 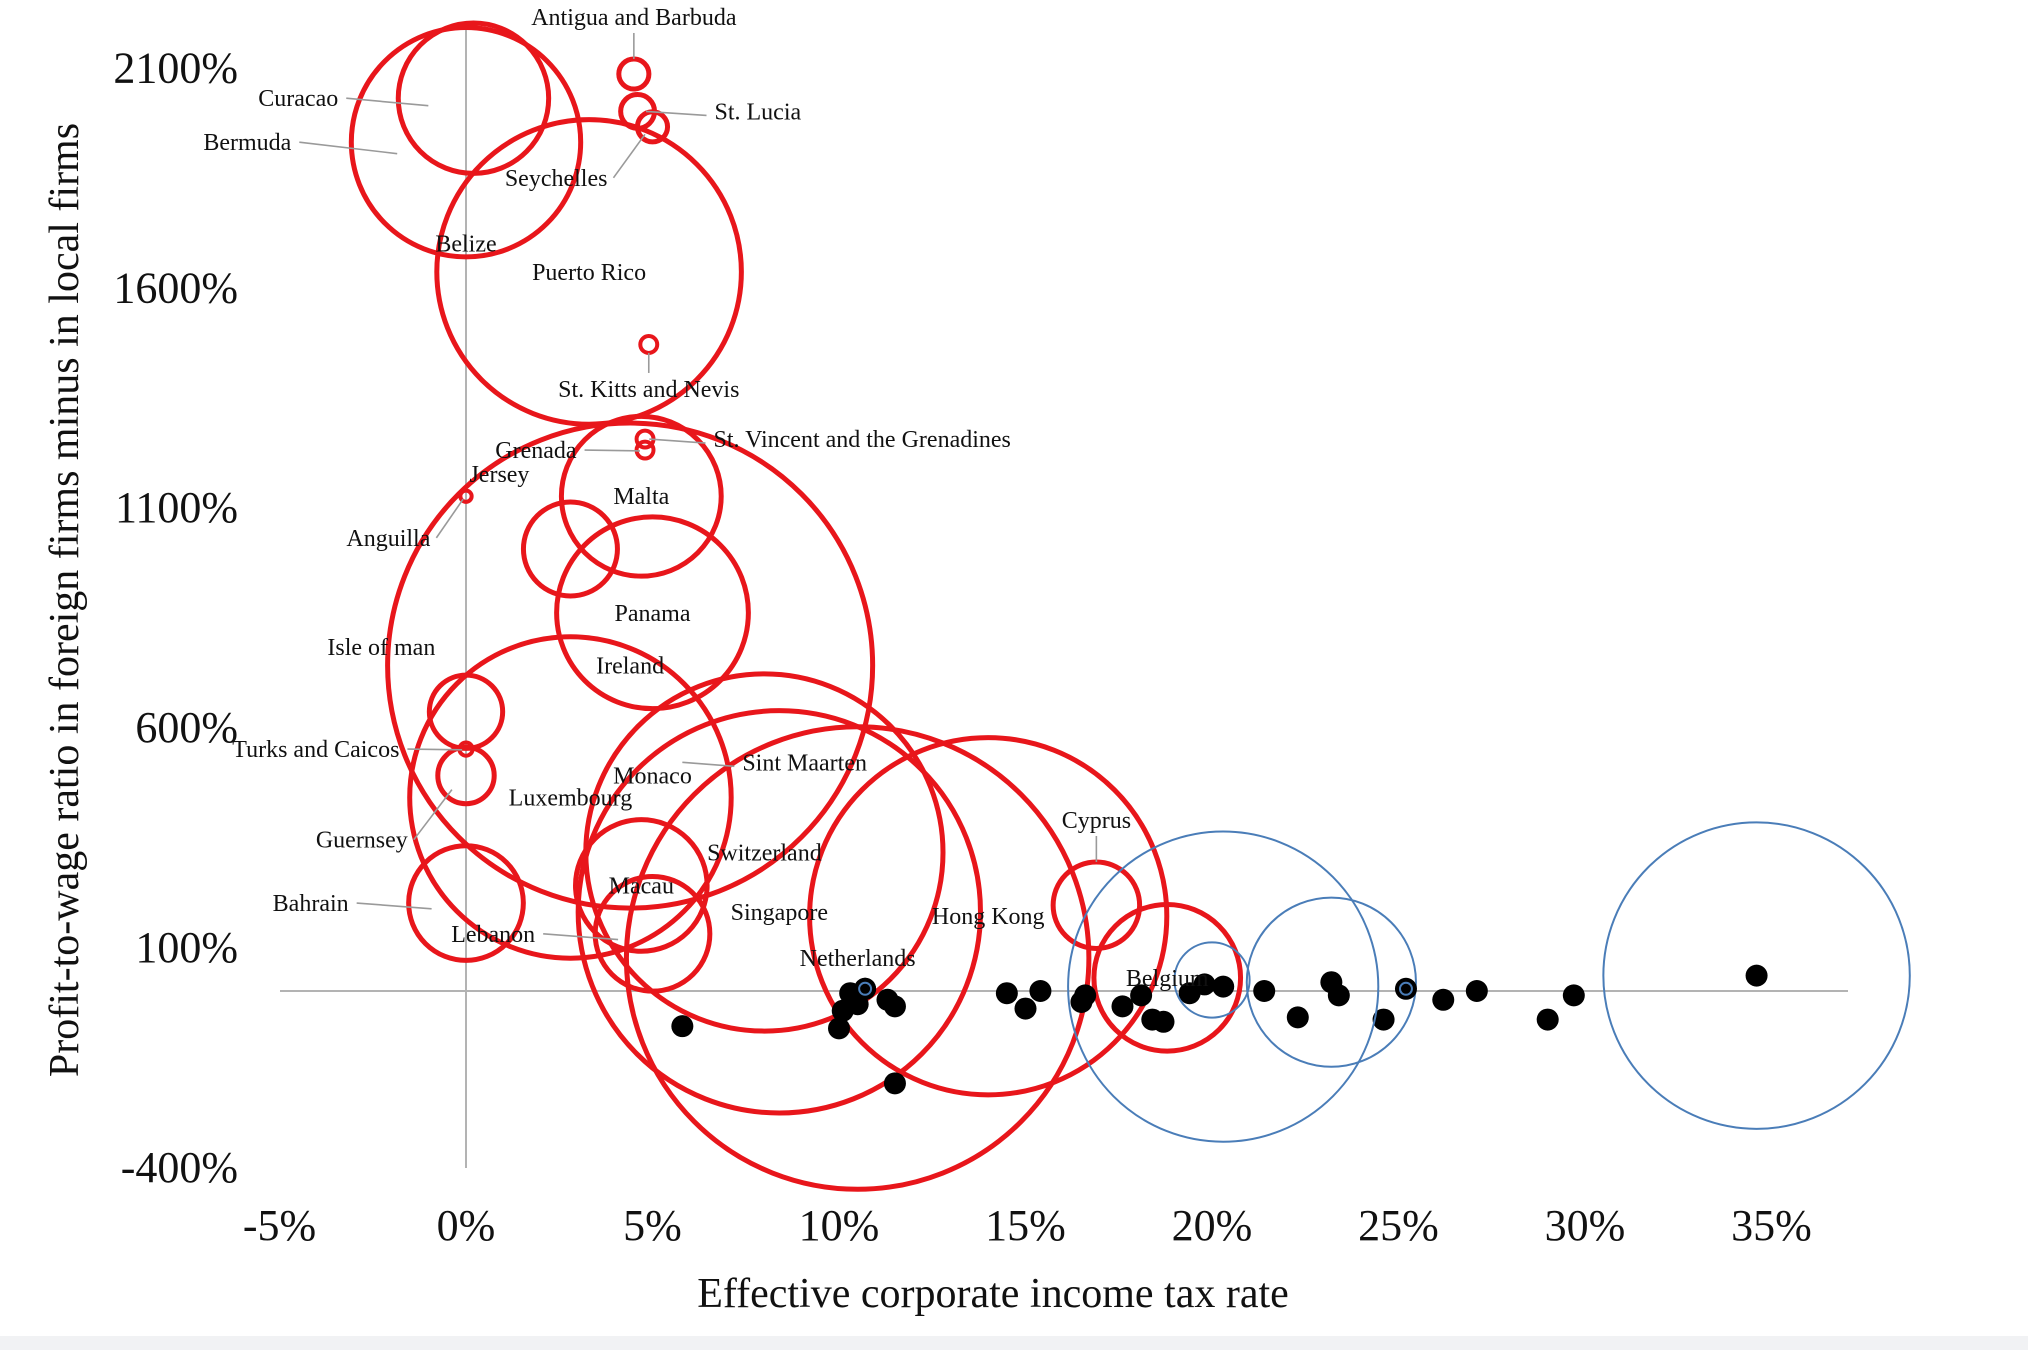 I want to click on label-seychelles: Seychelles, so click(x=556, y=179).